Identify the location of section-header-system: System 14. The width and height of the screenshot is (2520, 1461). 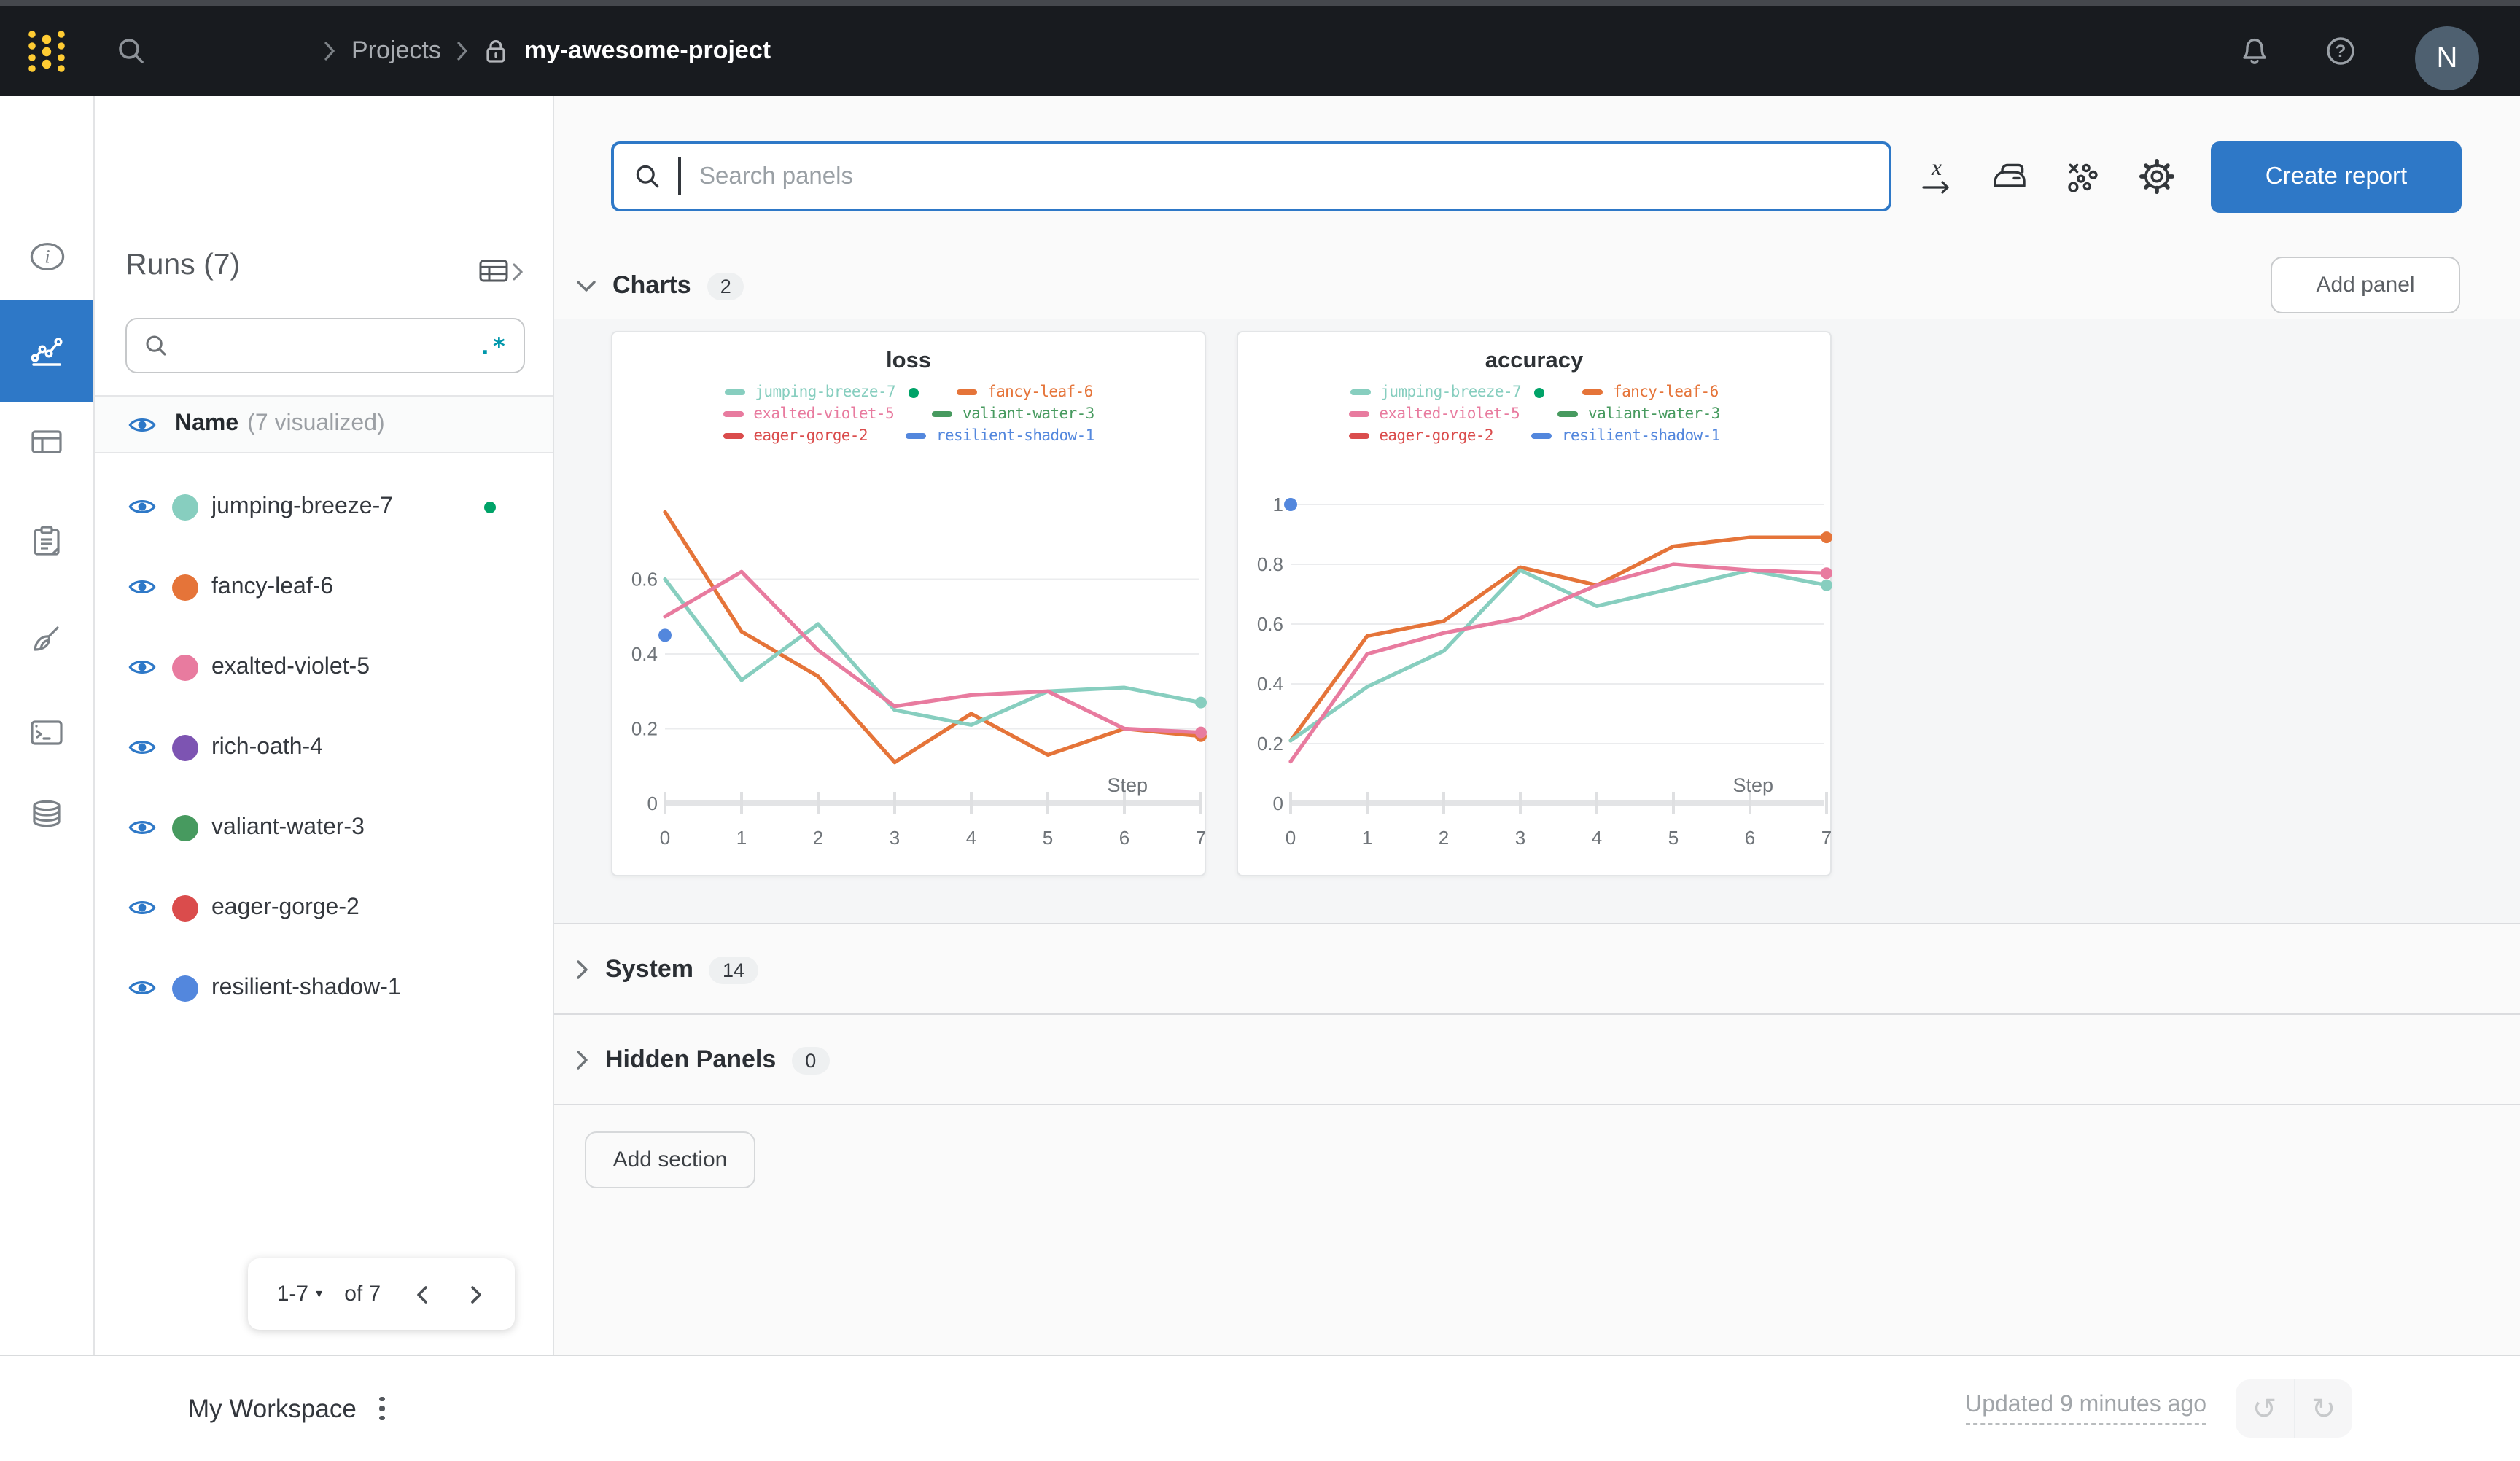
(667, 969).